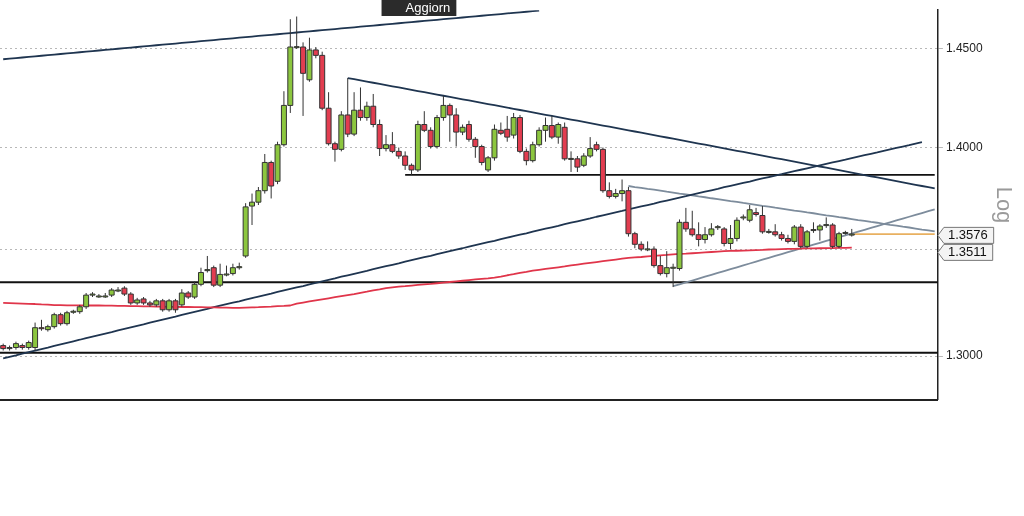 The height and width of the screenshot is (516, 1024). Describe the element at coordinates (964, 48) in the screenshot. I see `y-tick-label: 1.4500` at that location.